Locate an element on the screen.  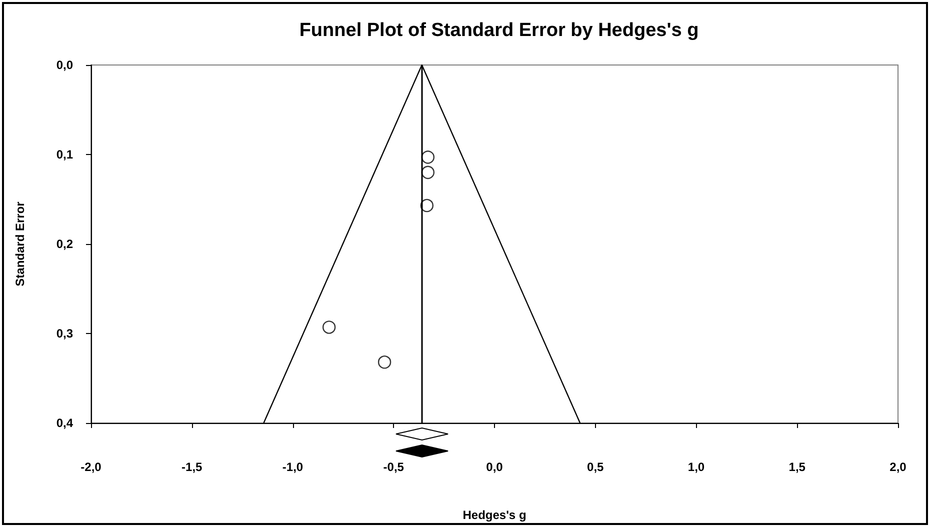
x-tick-label: 1,0 is located at coordinates (696, 467).